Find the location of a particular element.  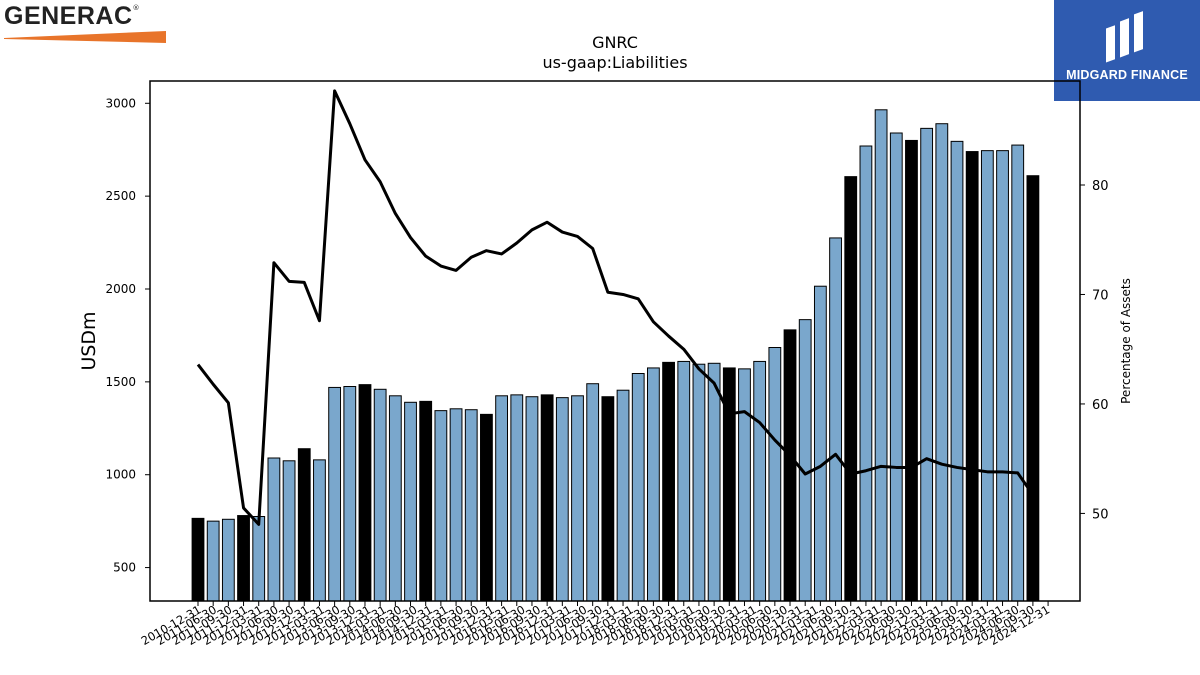

y2-tick-label-80: 80 is located at coordinates (1100, 186).